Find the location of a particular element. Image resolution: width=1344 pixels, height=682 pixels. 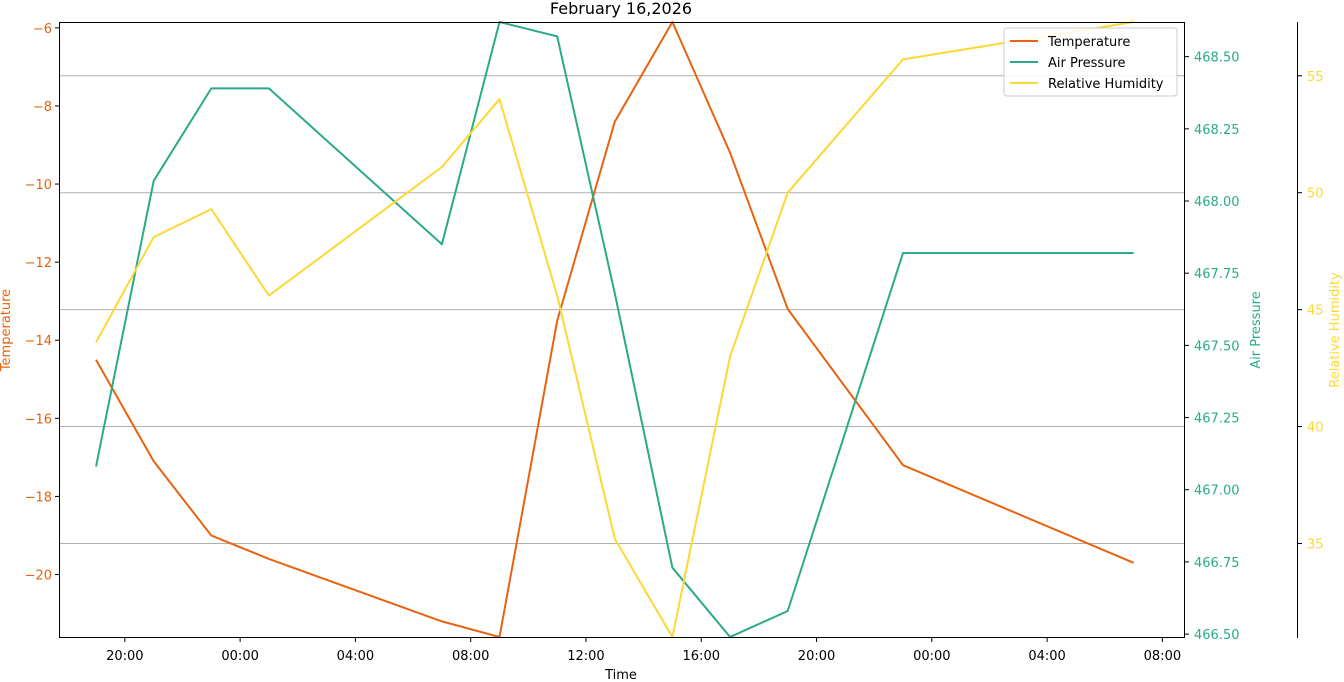

x-axis-label: Time is located at coordinates (620, 675).